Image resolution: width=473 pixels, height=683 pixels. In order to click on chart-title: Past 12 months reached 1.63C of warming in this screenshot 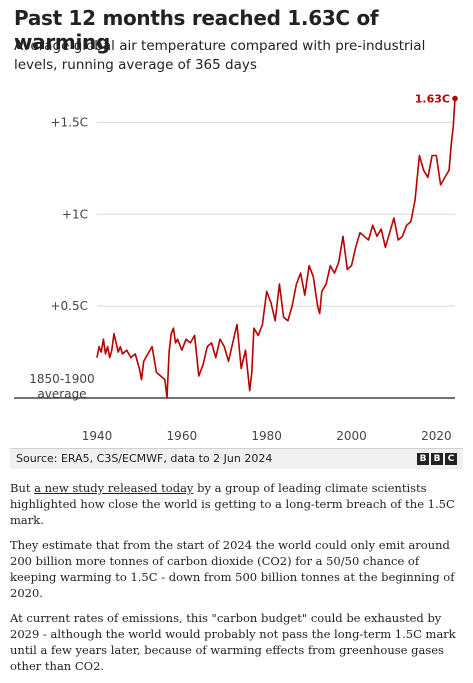, I will do `click(196, 30)`.